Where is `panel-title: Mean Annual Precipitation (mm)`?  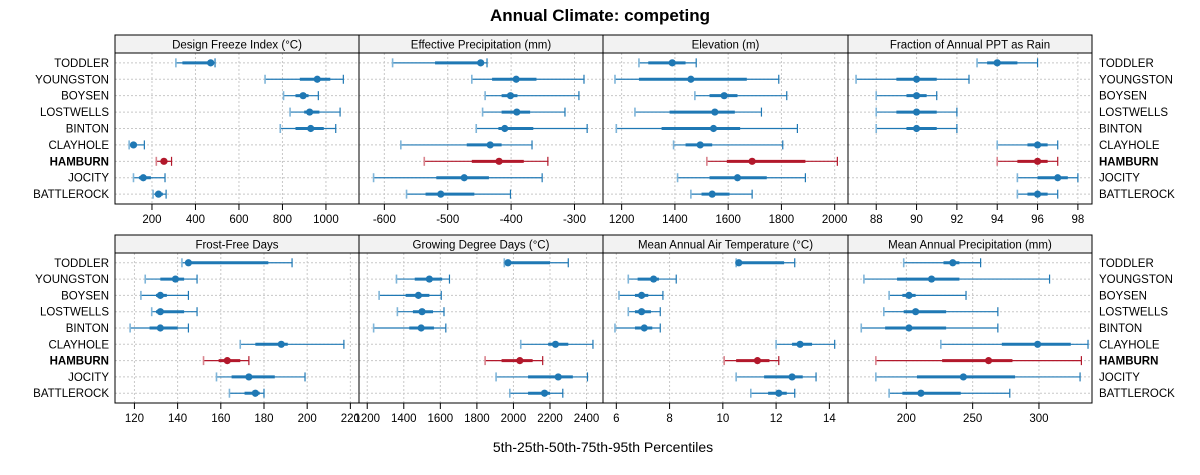 panel-title: Mean Annual Precipitation (mm) is located at coordinates (970, 246).